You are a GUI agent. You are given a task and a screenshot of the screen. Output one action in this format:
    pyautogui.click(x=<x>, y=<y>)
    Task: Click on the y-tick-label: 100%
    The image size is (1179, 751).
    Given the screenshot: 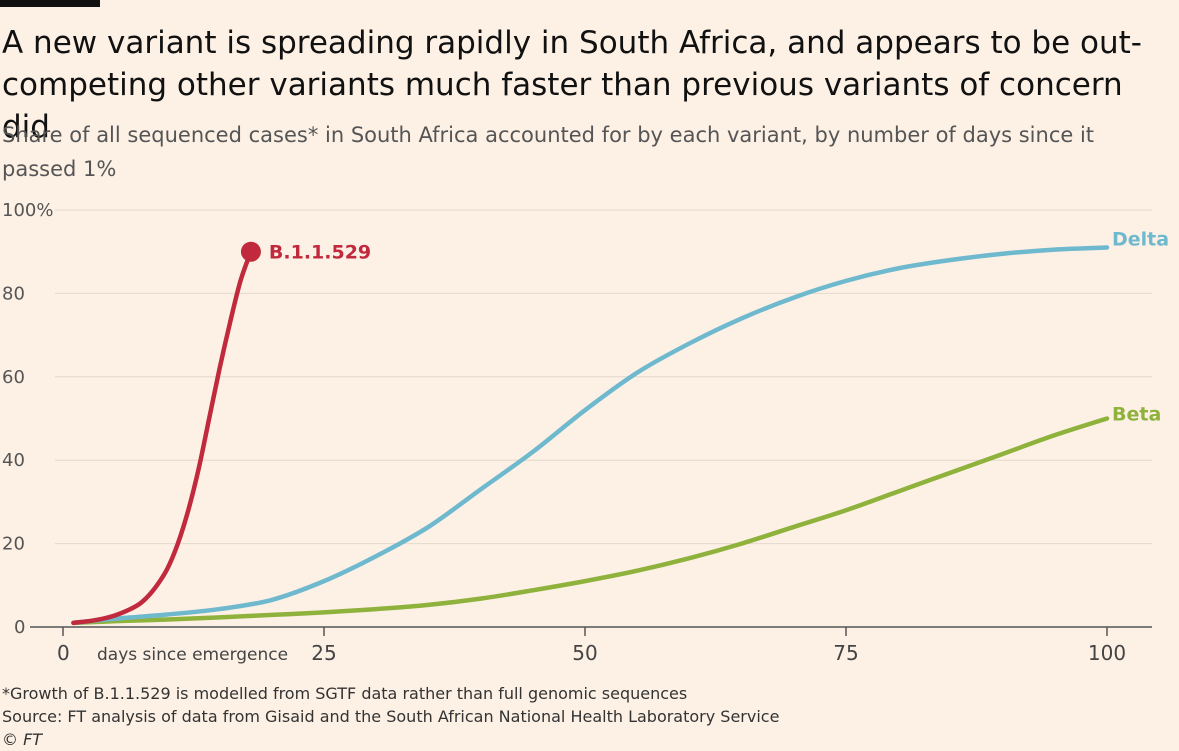 What is the action you would take?
    pyautogui.click(x=27, y=210)
    